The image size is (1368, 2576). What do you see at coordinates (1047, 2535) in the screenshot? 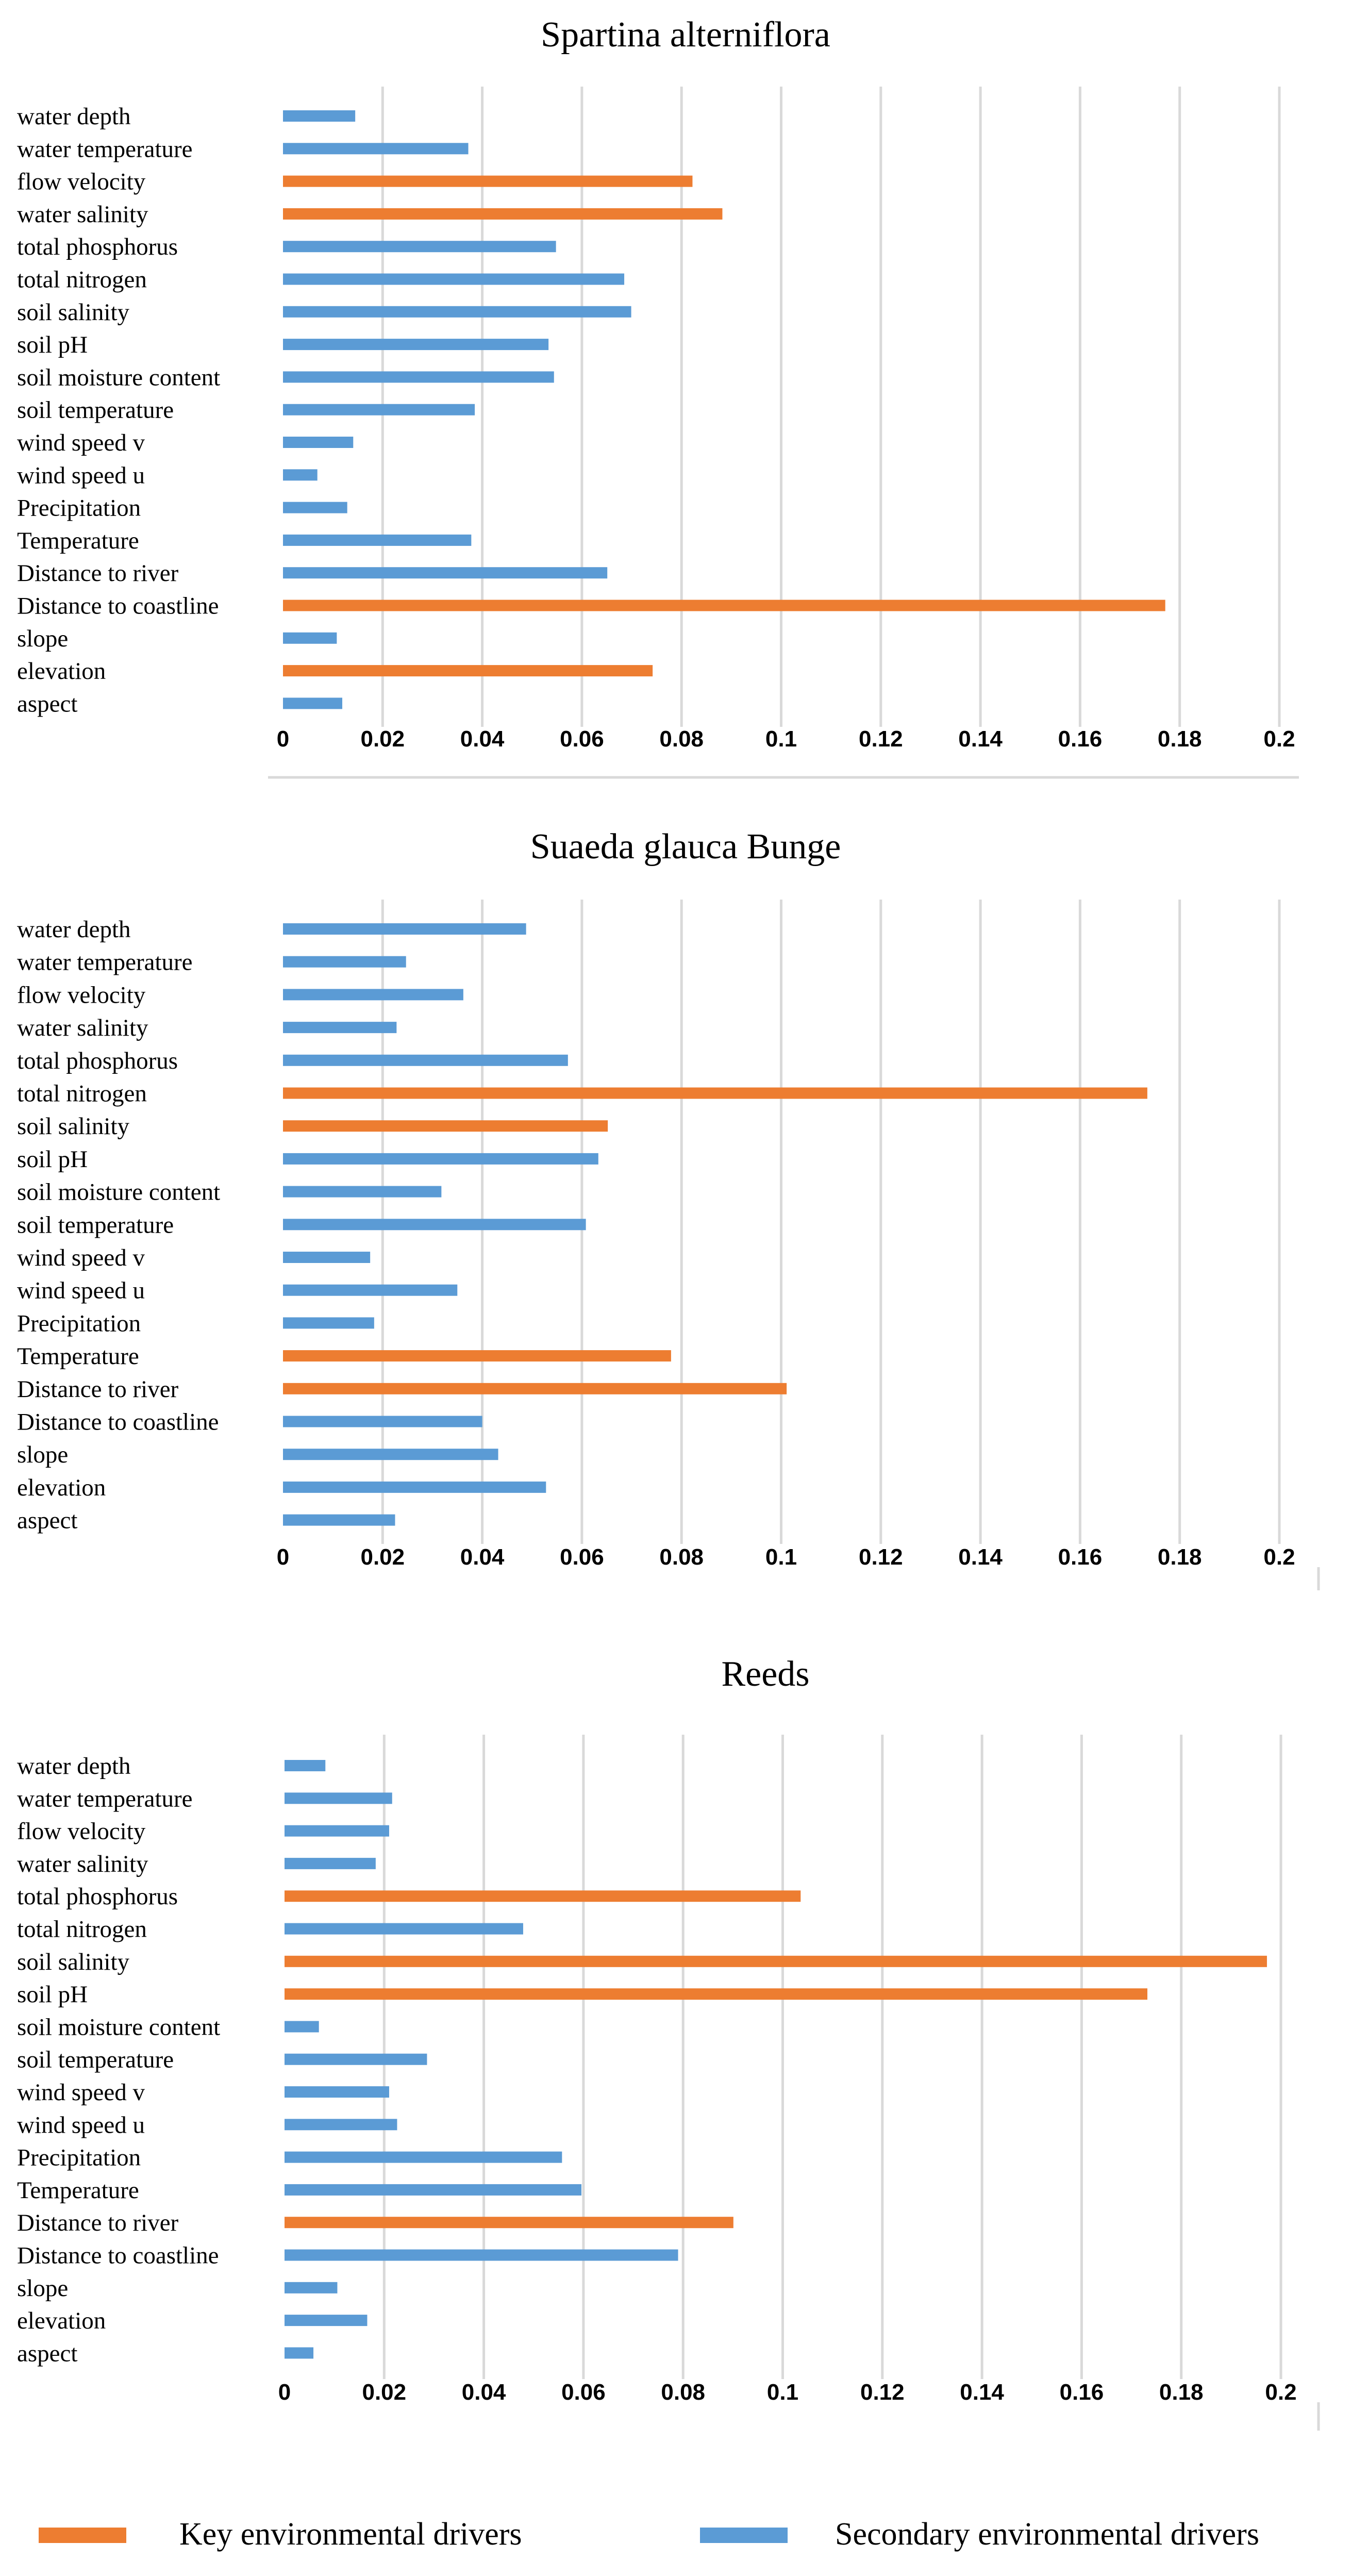
I see `legend-label-secondary: Secondary environmental drivers` at bounding box center [1047, 2535].